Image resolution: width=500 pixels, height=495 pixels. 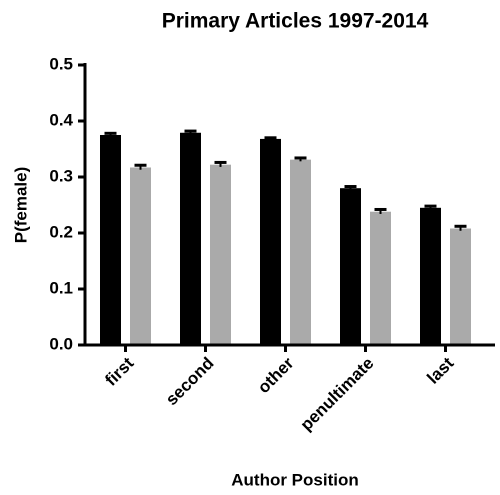 I want to click on x-tick-label: penultimate, so click(x=337, y=394).